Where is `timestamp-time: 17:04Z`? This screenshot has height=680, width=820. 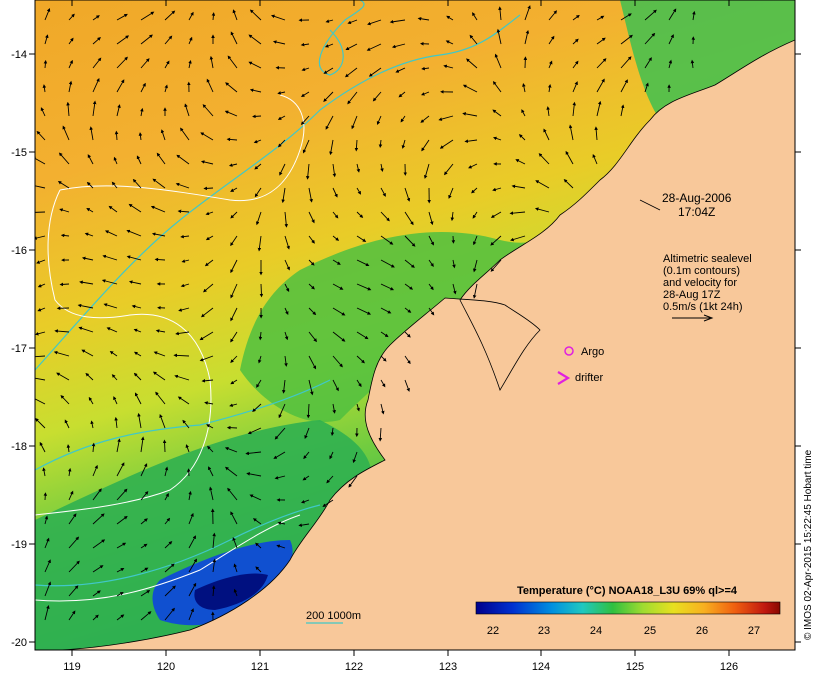
timestamp-time: 17:04Z is located at coordinates (696, 212).